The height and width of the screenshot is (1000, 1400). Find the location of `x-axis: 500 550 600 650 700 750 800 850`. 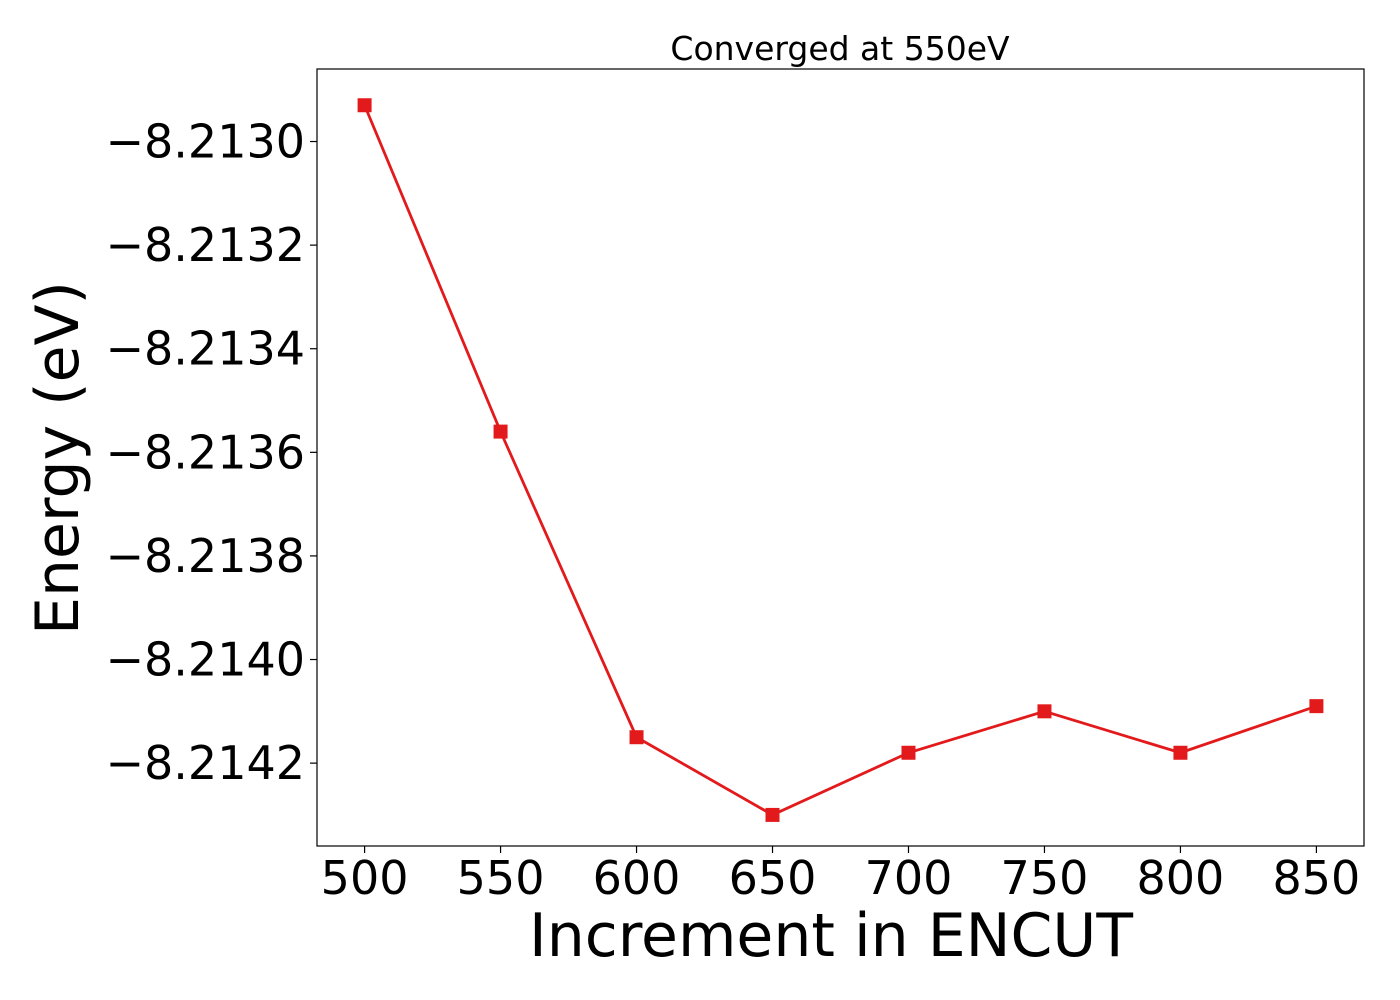

x-axis: 500 550 600 650 700 750 800 850 is located at coordinates (841, 875).